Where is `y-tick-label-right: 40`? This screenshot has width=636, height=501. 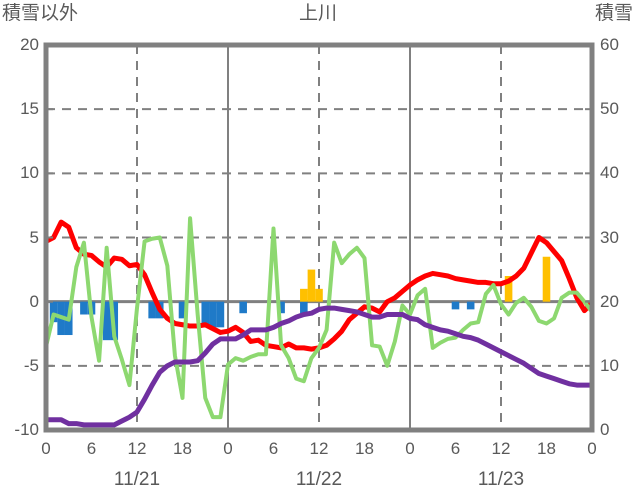 y-tick-label-right: 40 is located at coordinates (609, 173).